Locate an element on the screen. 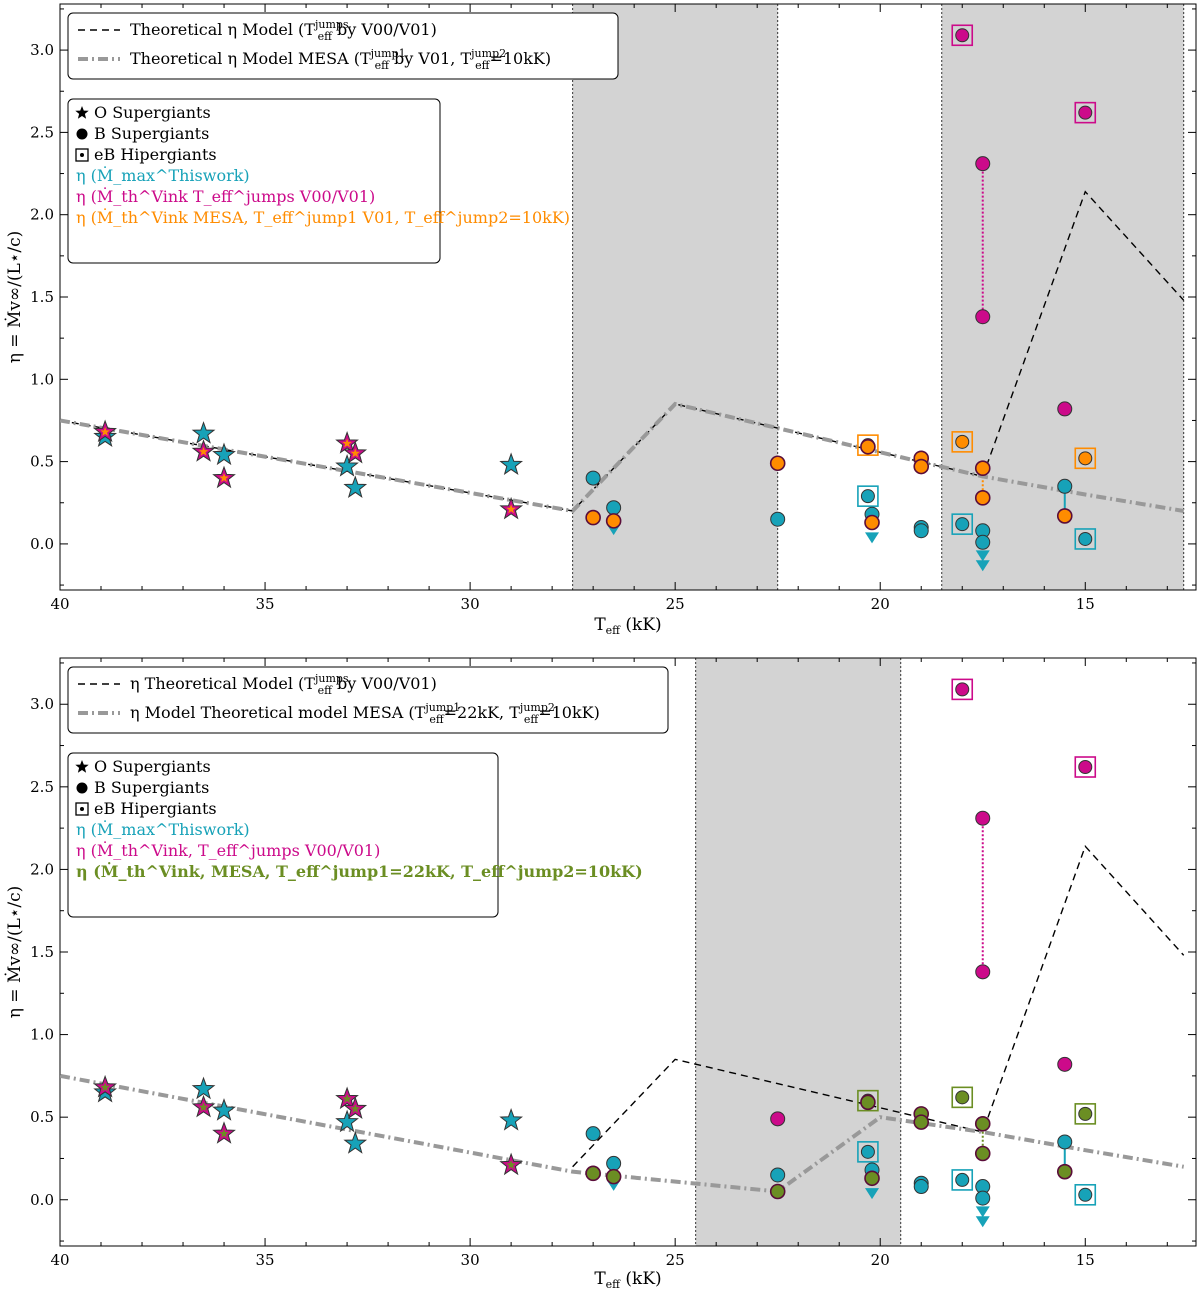  y-tick-label: 1.5 is located at coordinates (42, 952).